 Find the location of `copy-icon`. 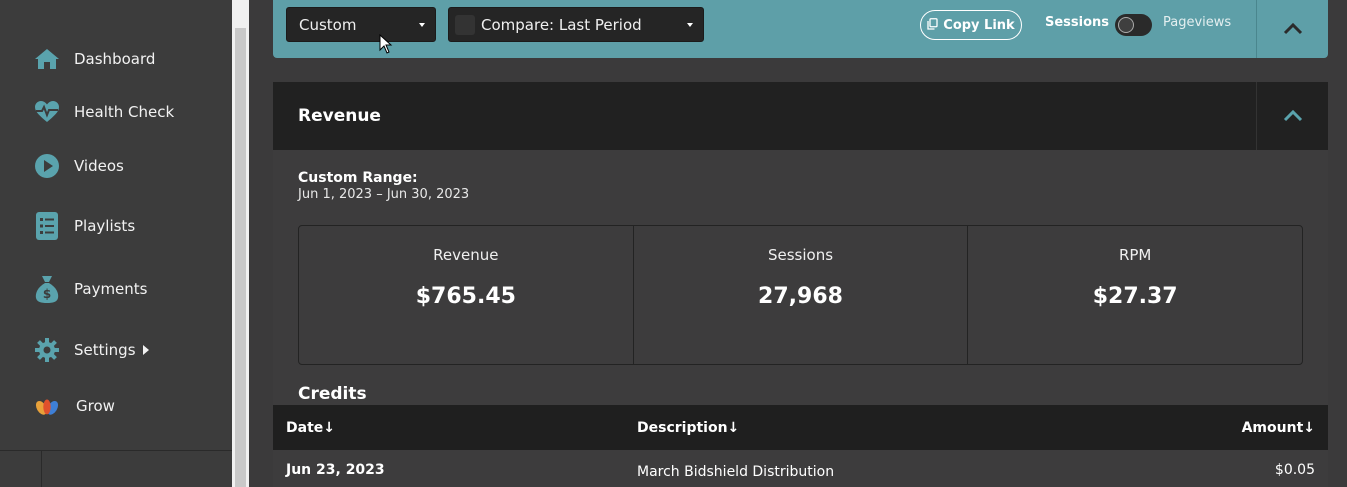

copy-icon is located at coordinates (932, 25).